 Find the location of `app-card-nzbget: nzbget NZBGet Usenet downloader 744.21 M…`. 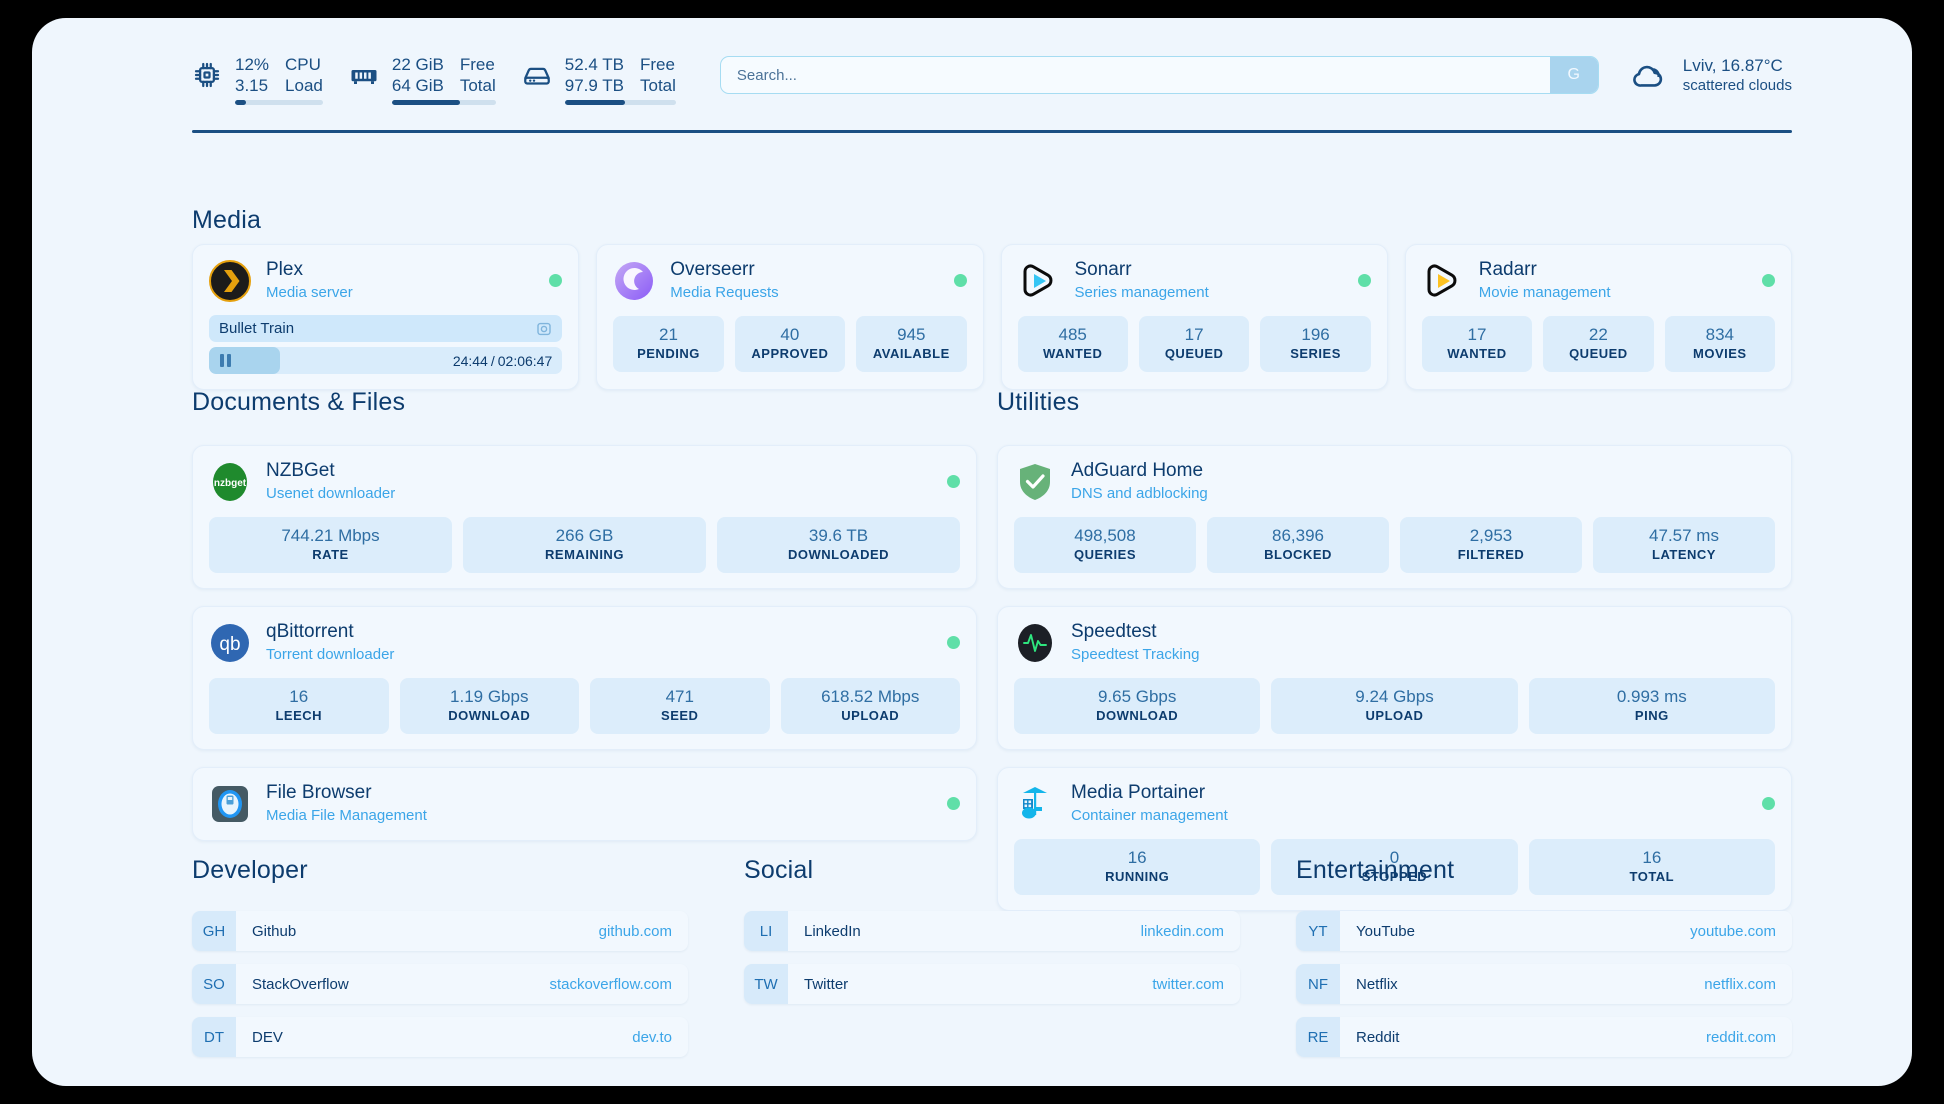

app-card-nzbget: nzbget NZBGet Usenet downloader 744.21 M… is located at coordinates (584, 517).